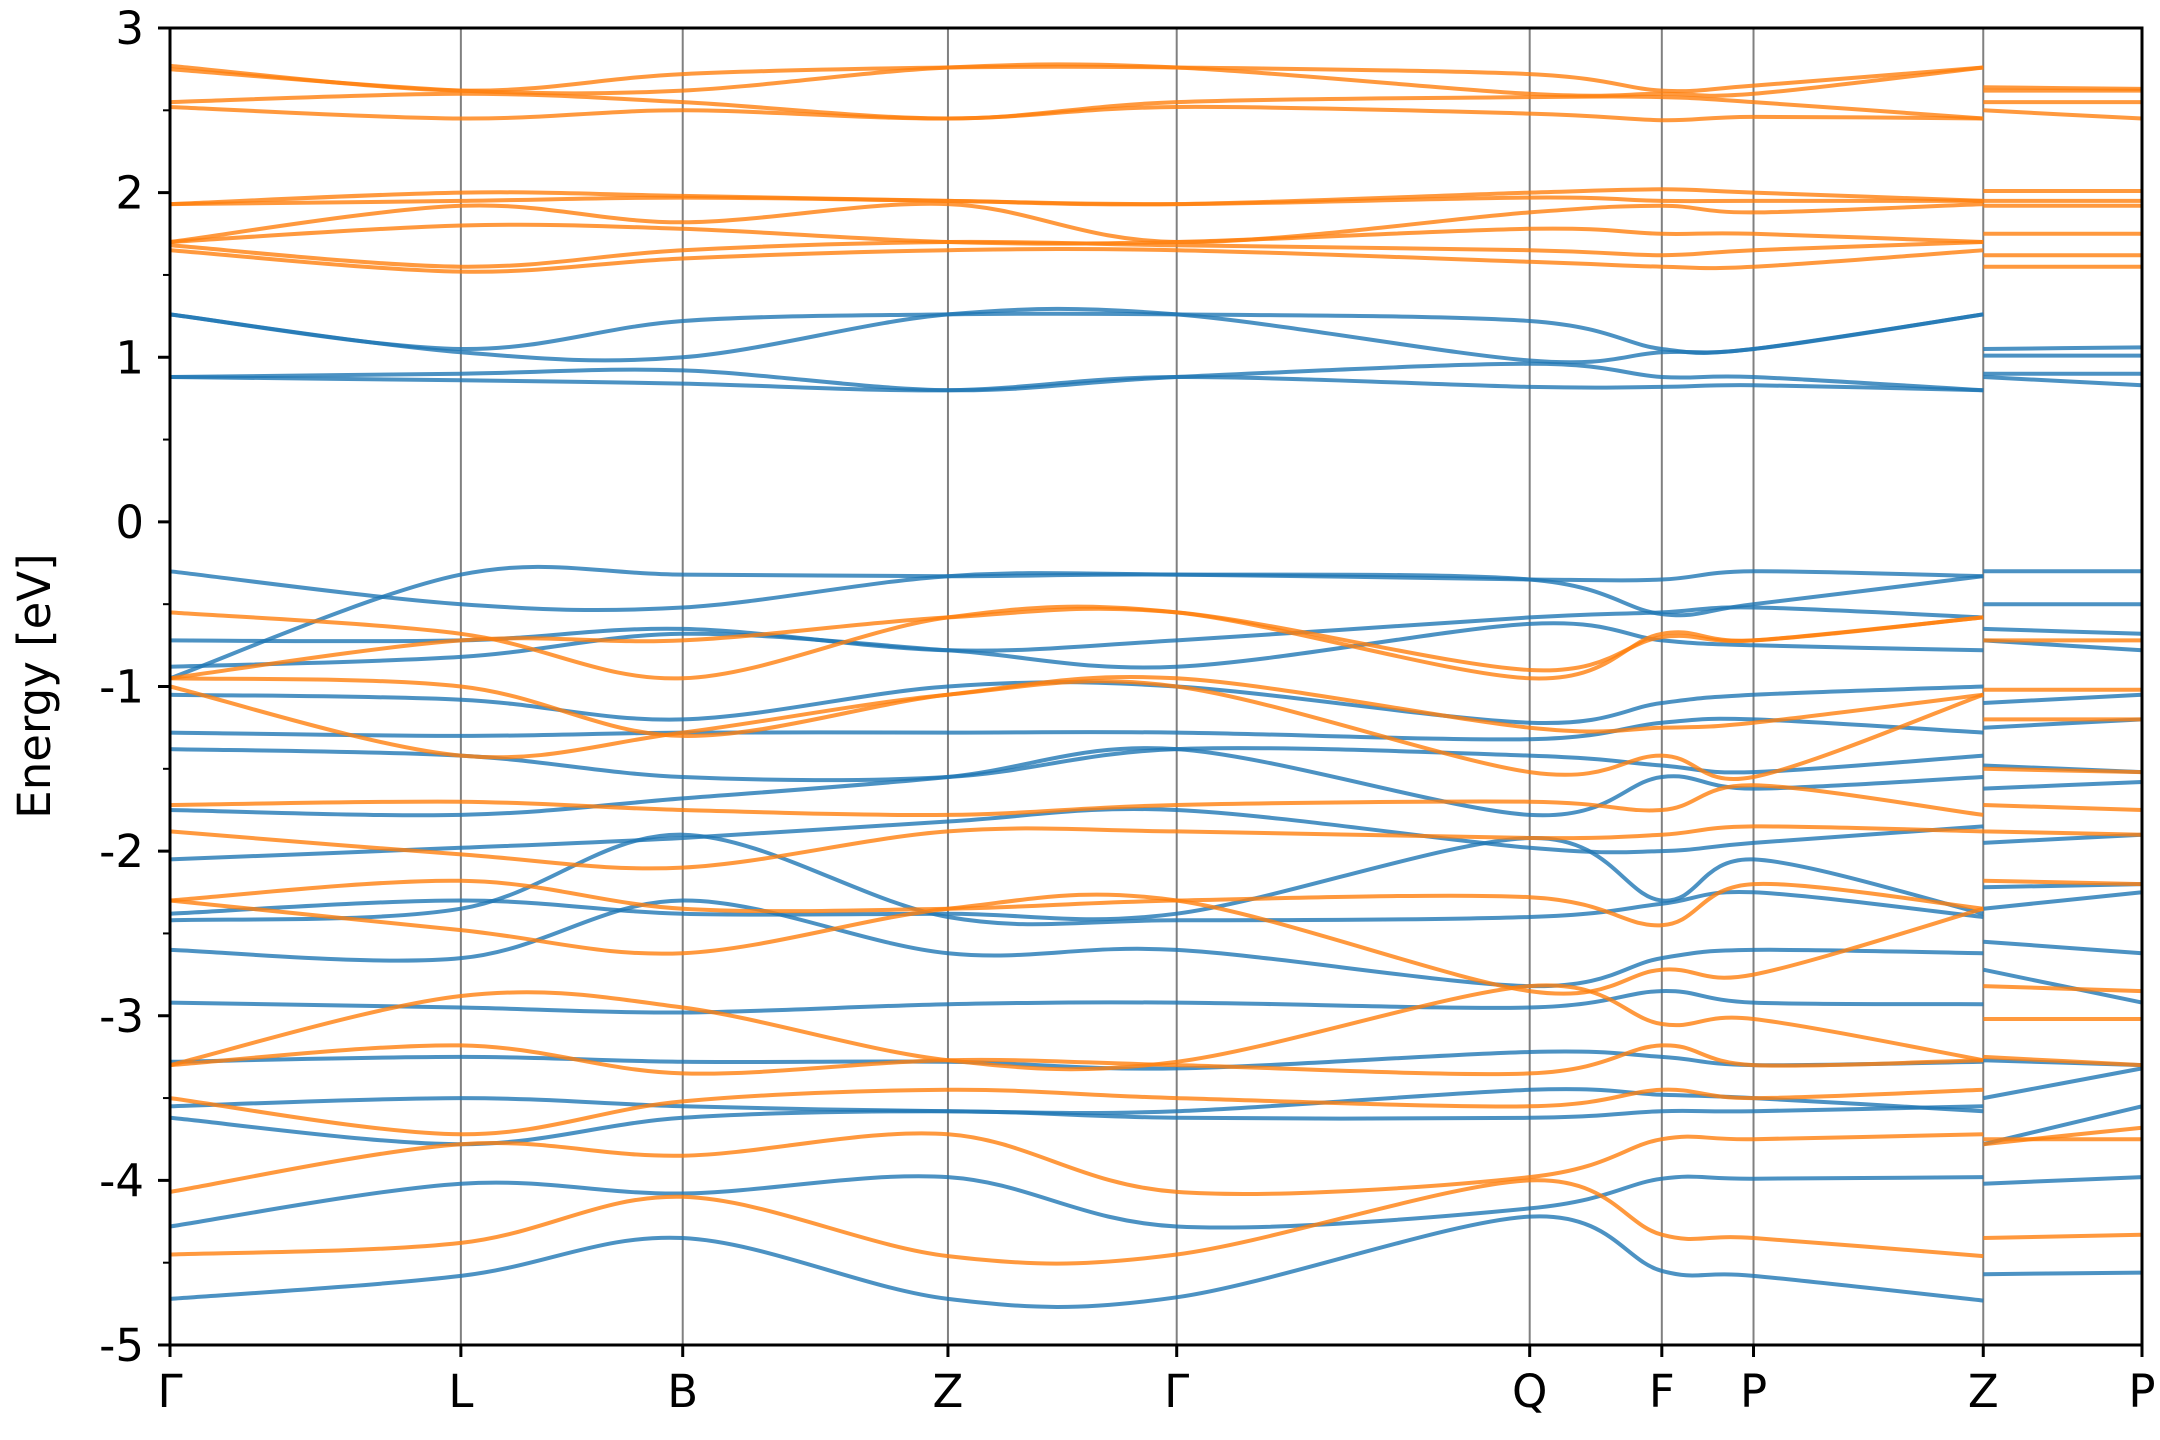  What do you see at coordinates (1529, 1391) in the screenshot?
I see `kpoint-label: Q` at bounding box center [1529, 1391].